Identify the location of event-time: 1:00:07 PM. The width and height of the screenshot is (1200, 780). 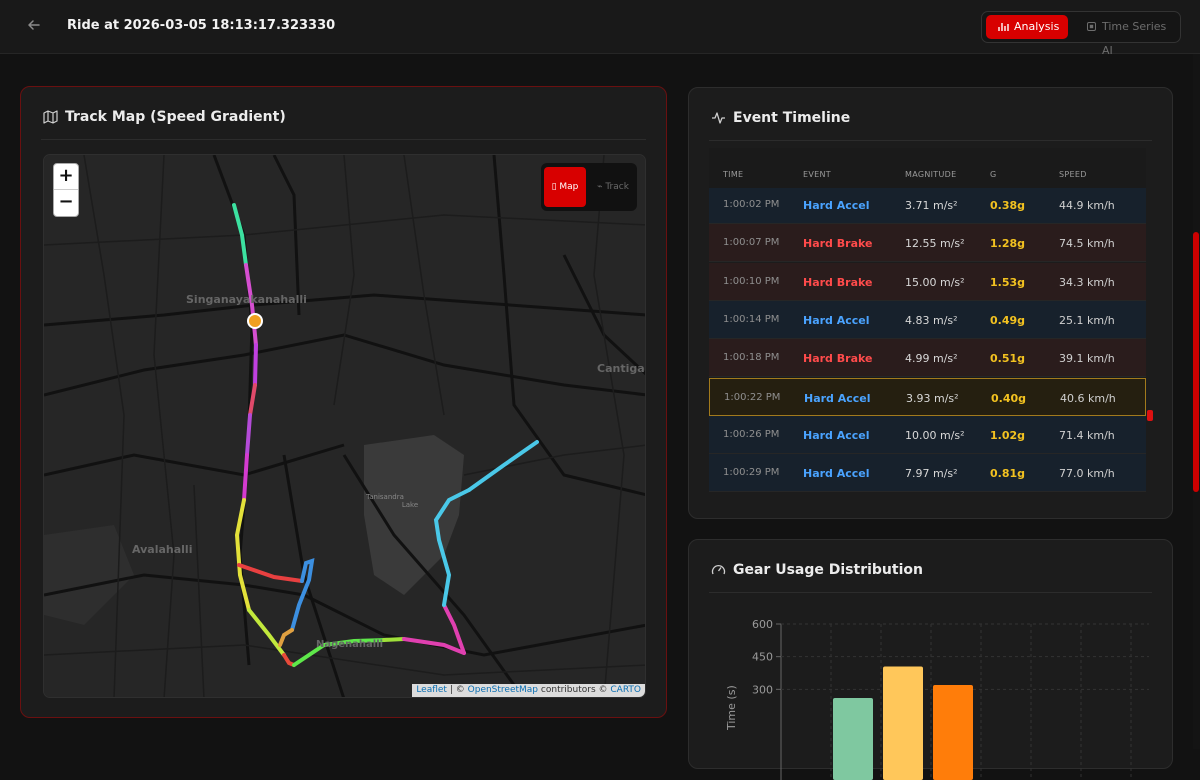
(751, 243).